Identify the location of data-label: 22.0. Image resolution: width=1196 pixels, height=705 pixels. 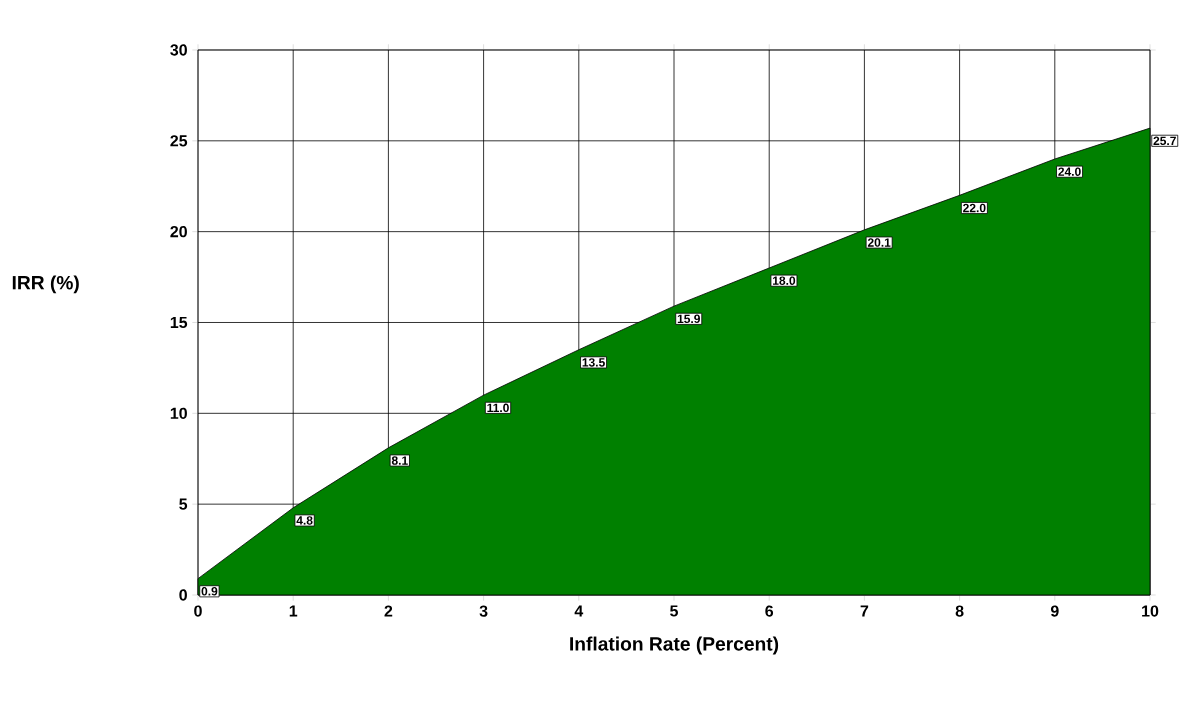
(974, 208).